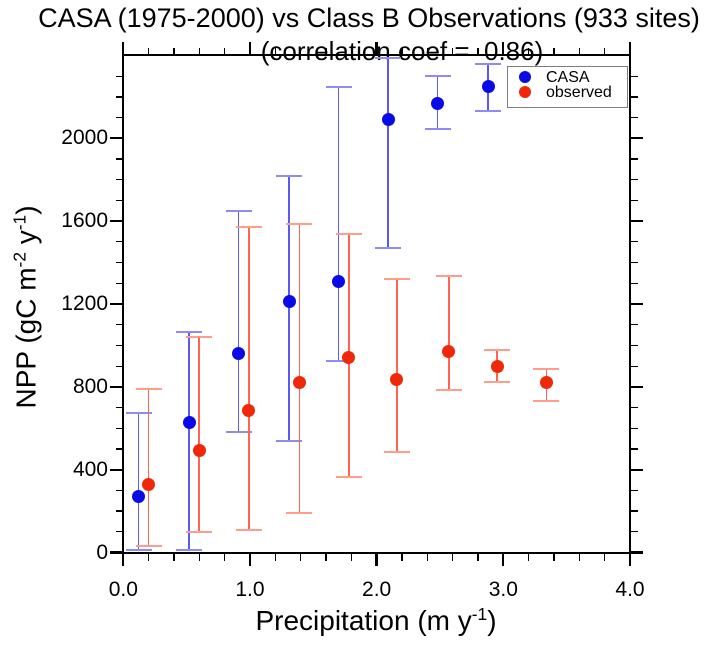 This screenshot has width=720, height=646. What do you see at coordinates (377, 589) in the screenshot?
I see `x-tick-label: 2.0` at bounding box center [377, 589].